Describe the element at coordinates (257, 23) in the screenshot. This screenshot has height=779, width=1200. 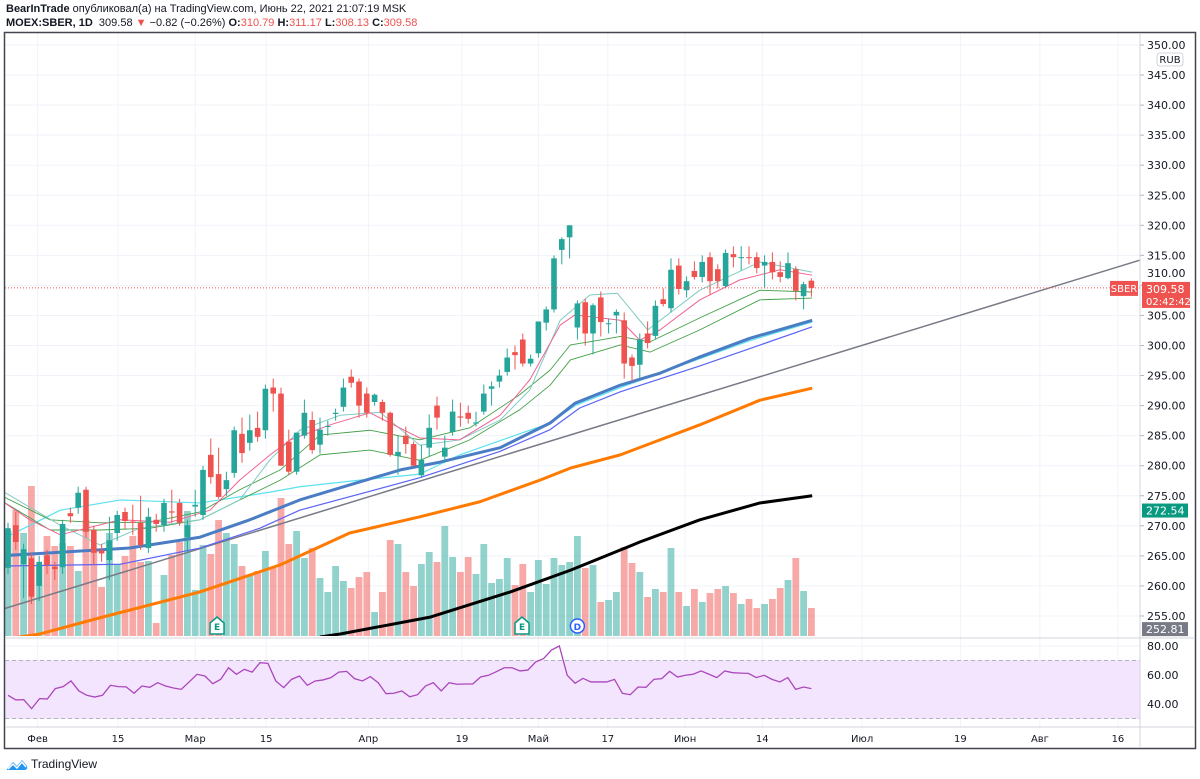
I see `open-value: 310.79` at that location.